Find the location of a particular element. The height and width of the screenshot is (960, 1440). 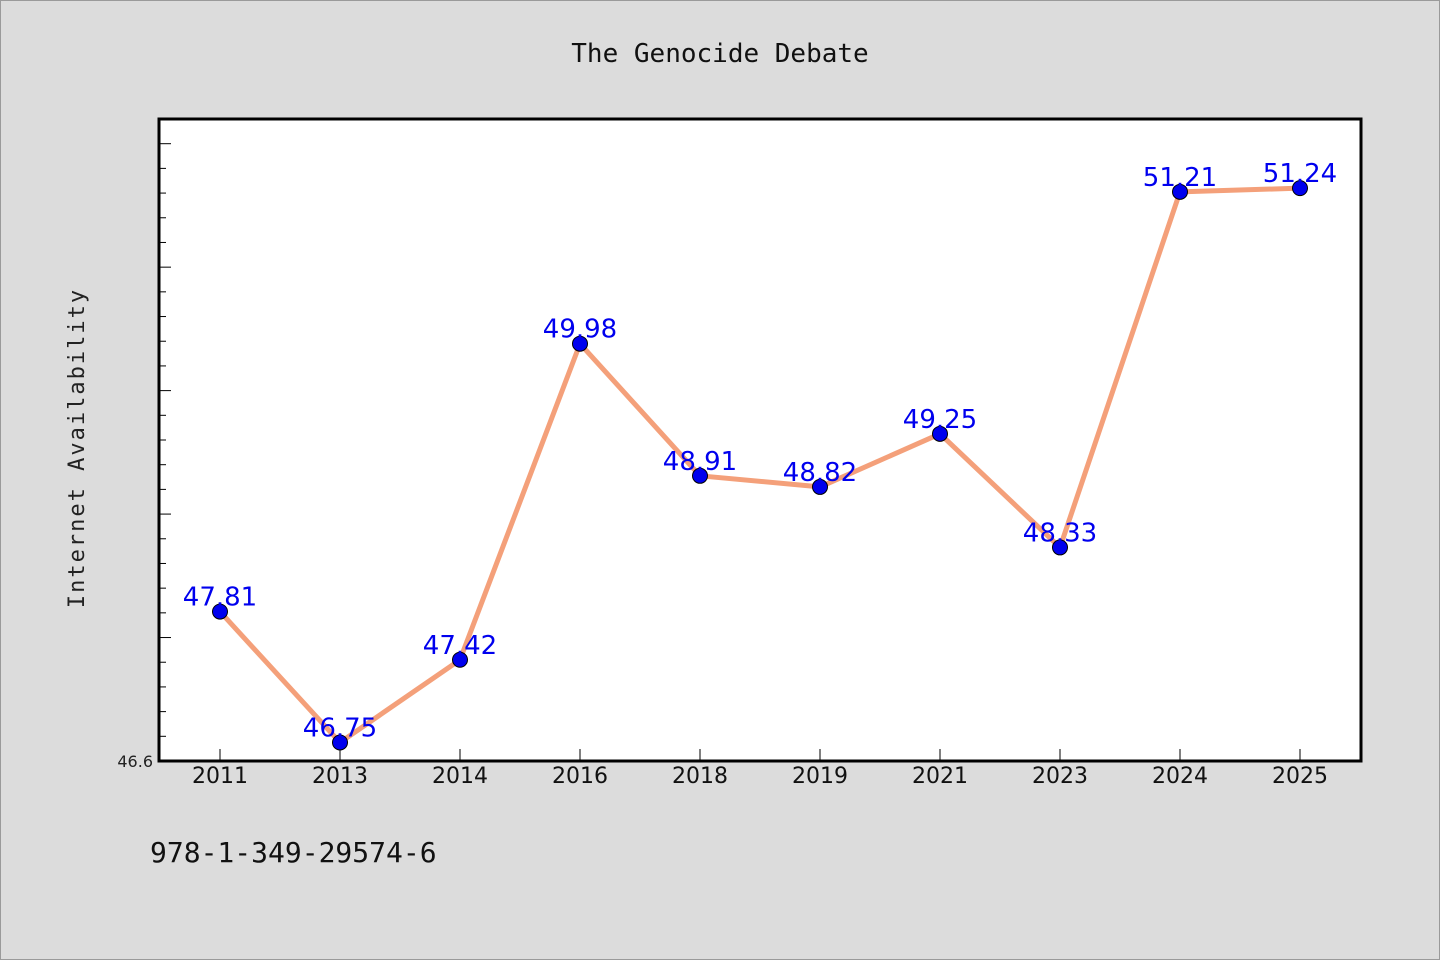

data-label: 46.75 is located at coordinates (340, 728).